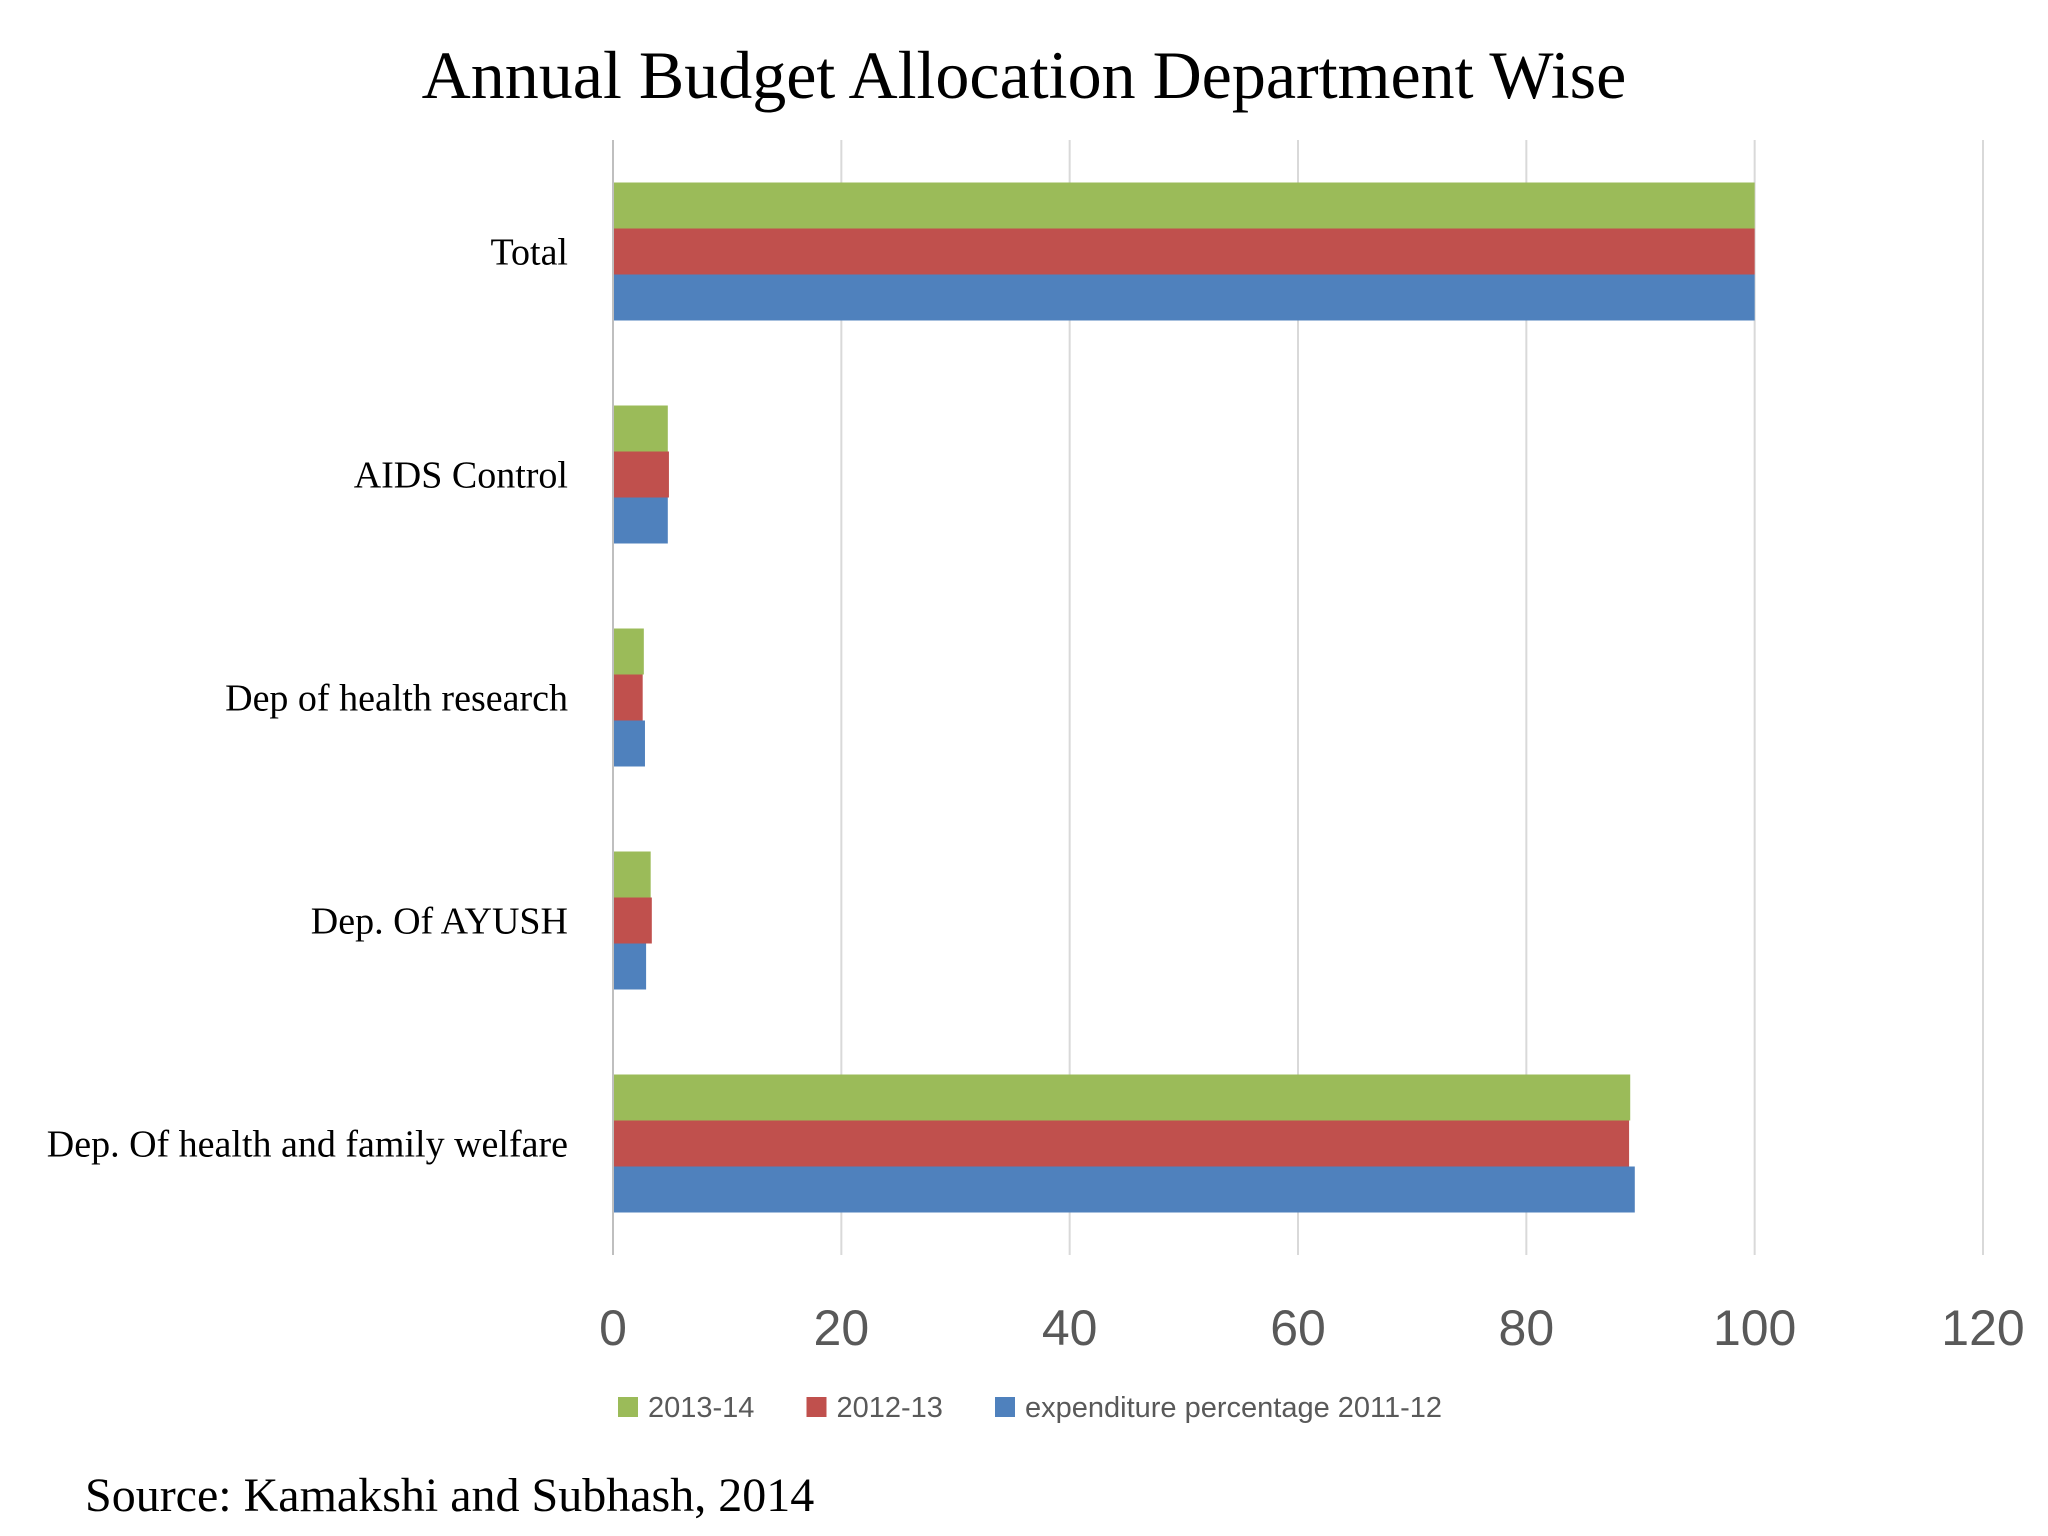  I want to click on category-label: Total, so click(529, 253).